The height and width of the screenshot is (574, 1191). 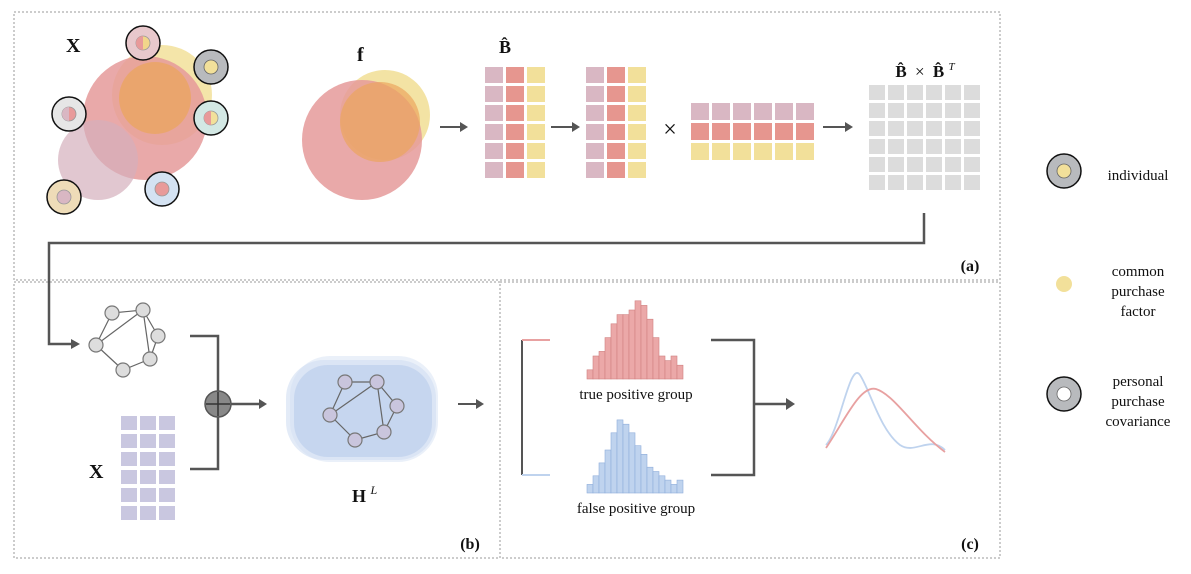 I want to click on b-hat-transpose-matrix, so click(x=752, y=131).